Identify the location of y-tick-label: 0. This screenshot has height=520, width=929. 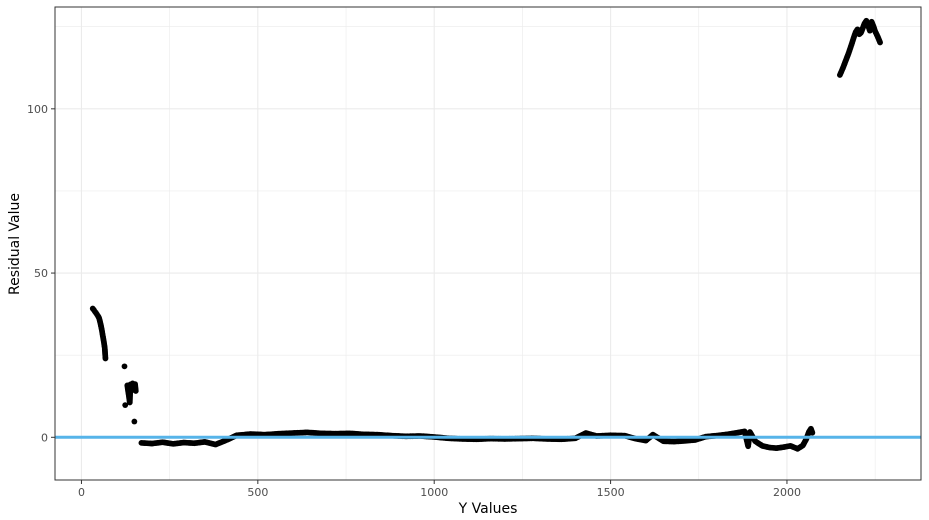
(44, 437).